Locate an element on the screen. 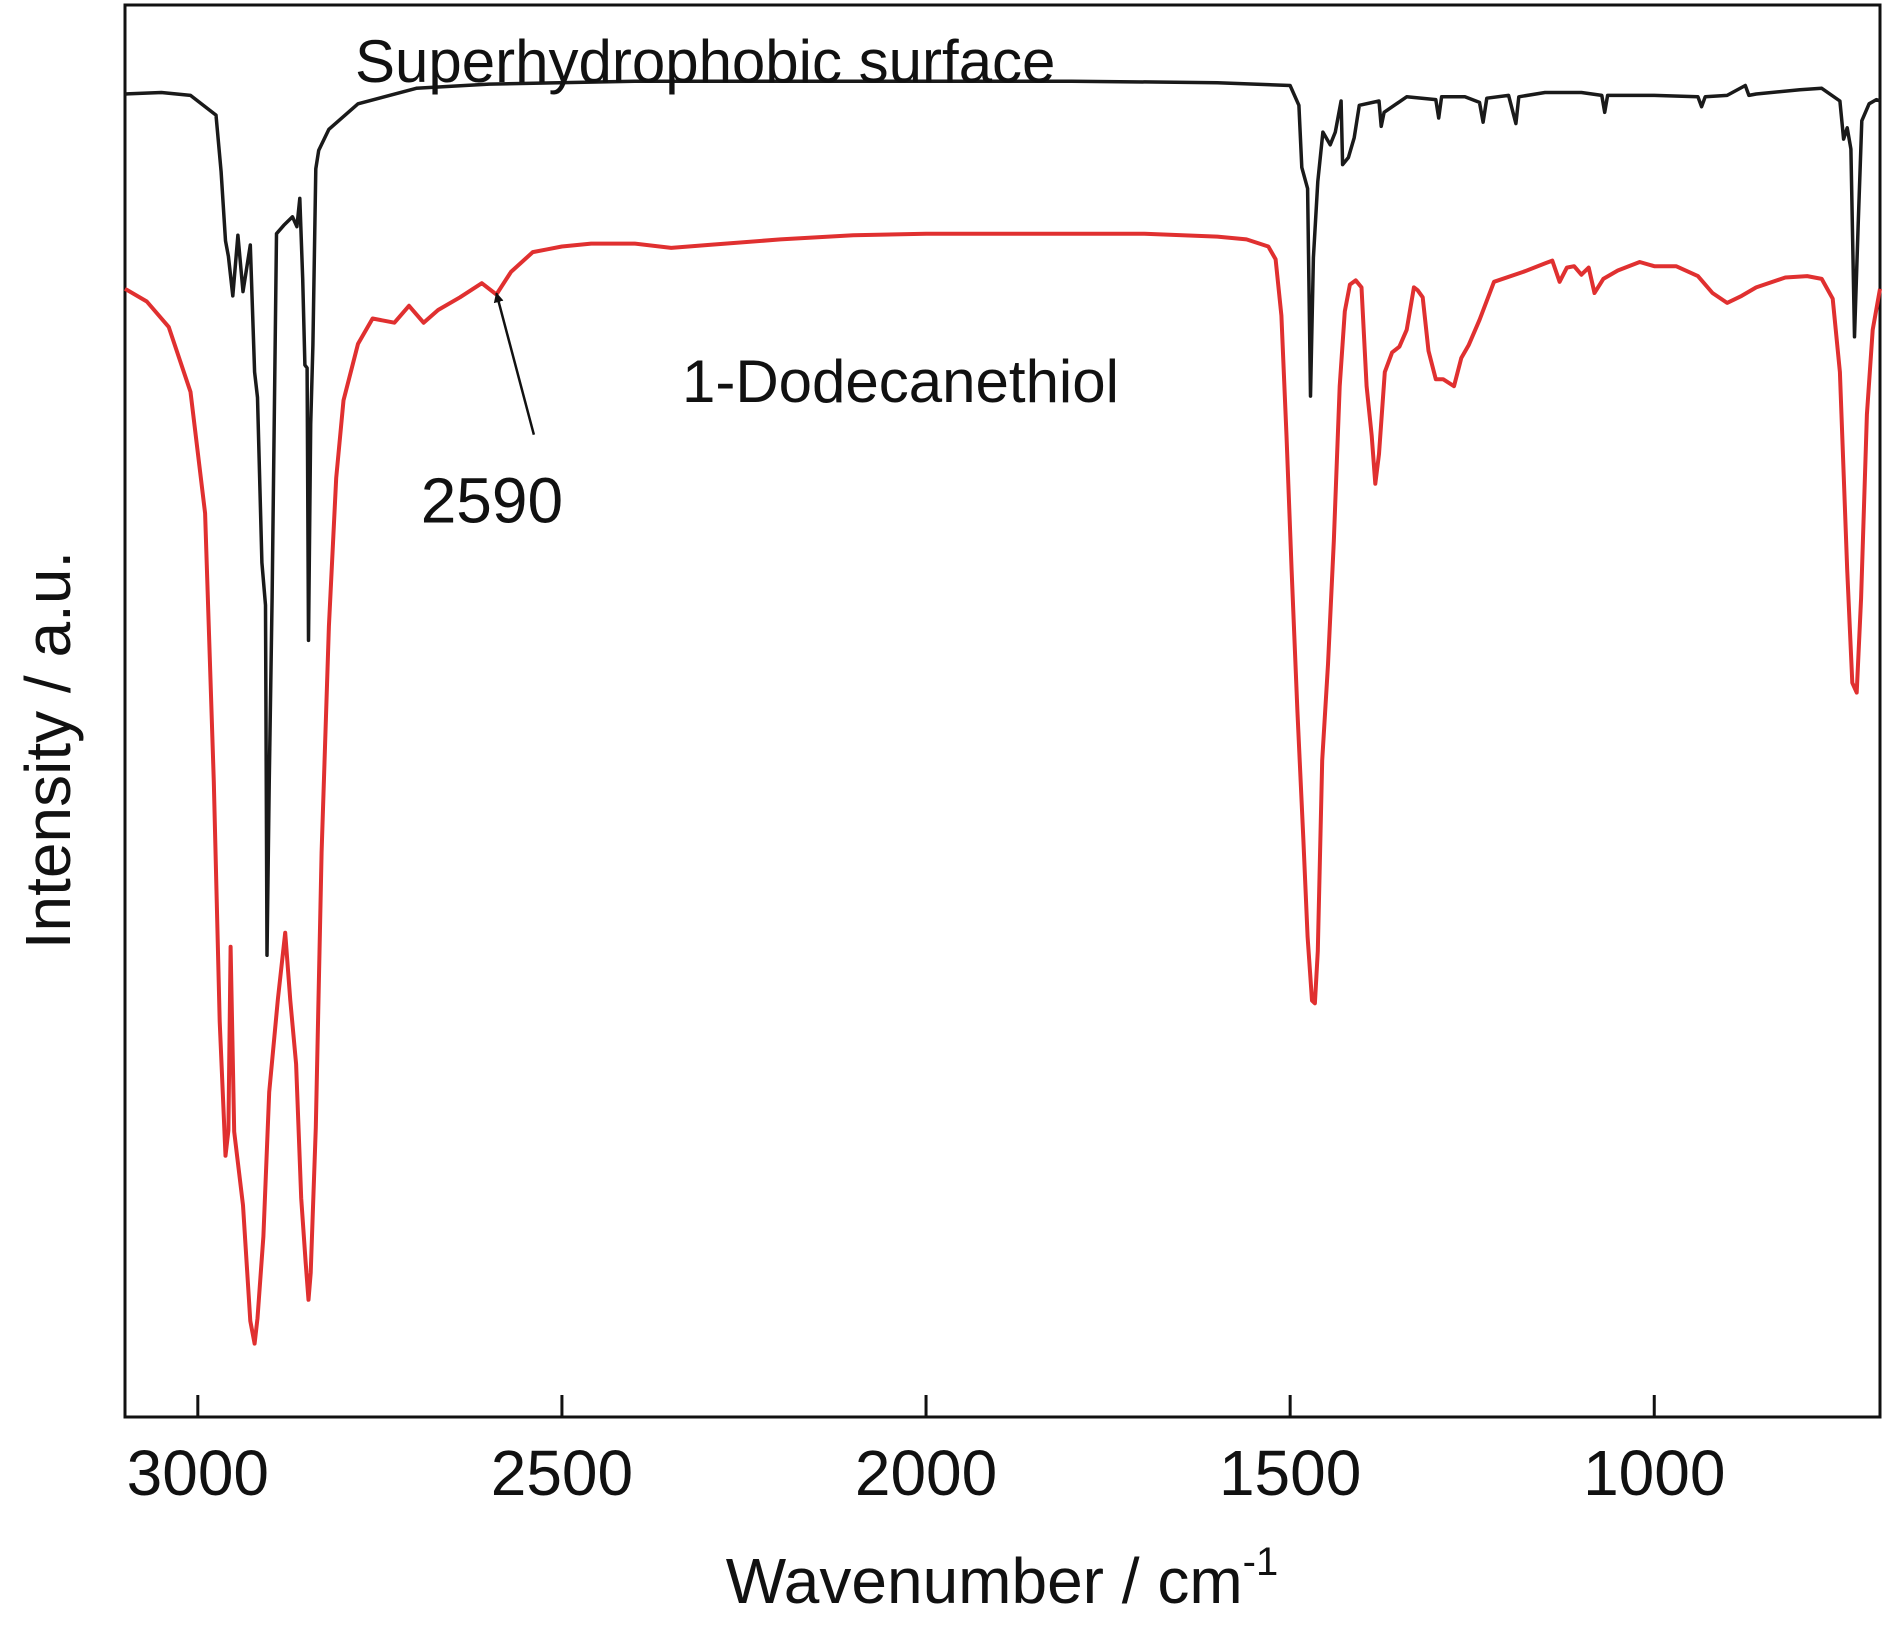 Image resolution: width=1884 pixels, height=1625 pixels. x-tick-label-1500: 1500 is located at coordinates (1290, 1473).